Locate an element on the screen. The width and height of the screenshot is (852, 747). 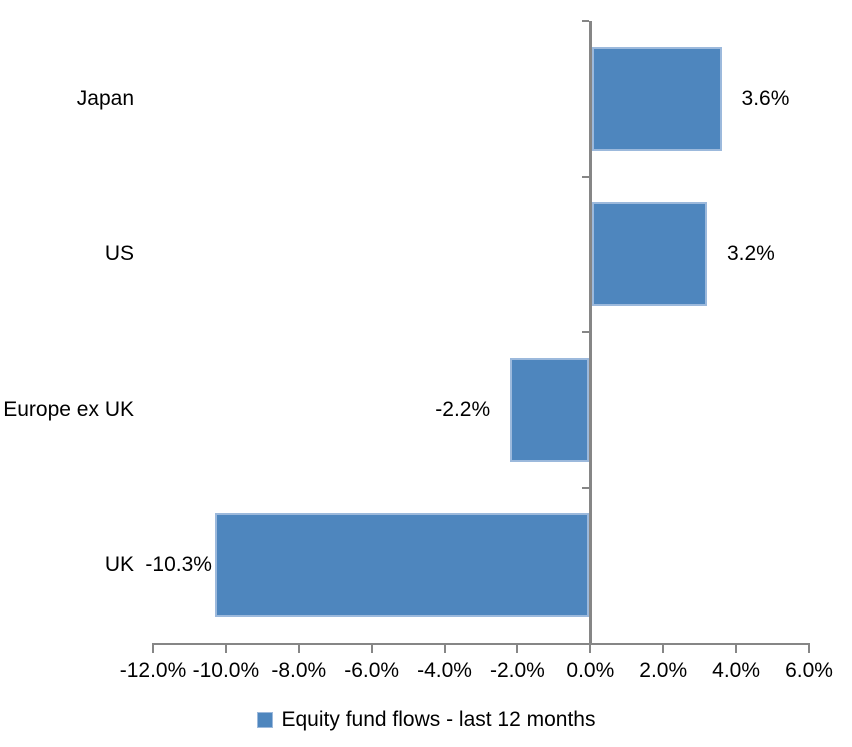
bar-uk is located at coordinates (401, 565).